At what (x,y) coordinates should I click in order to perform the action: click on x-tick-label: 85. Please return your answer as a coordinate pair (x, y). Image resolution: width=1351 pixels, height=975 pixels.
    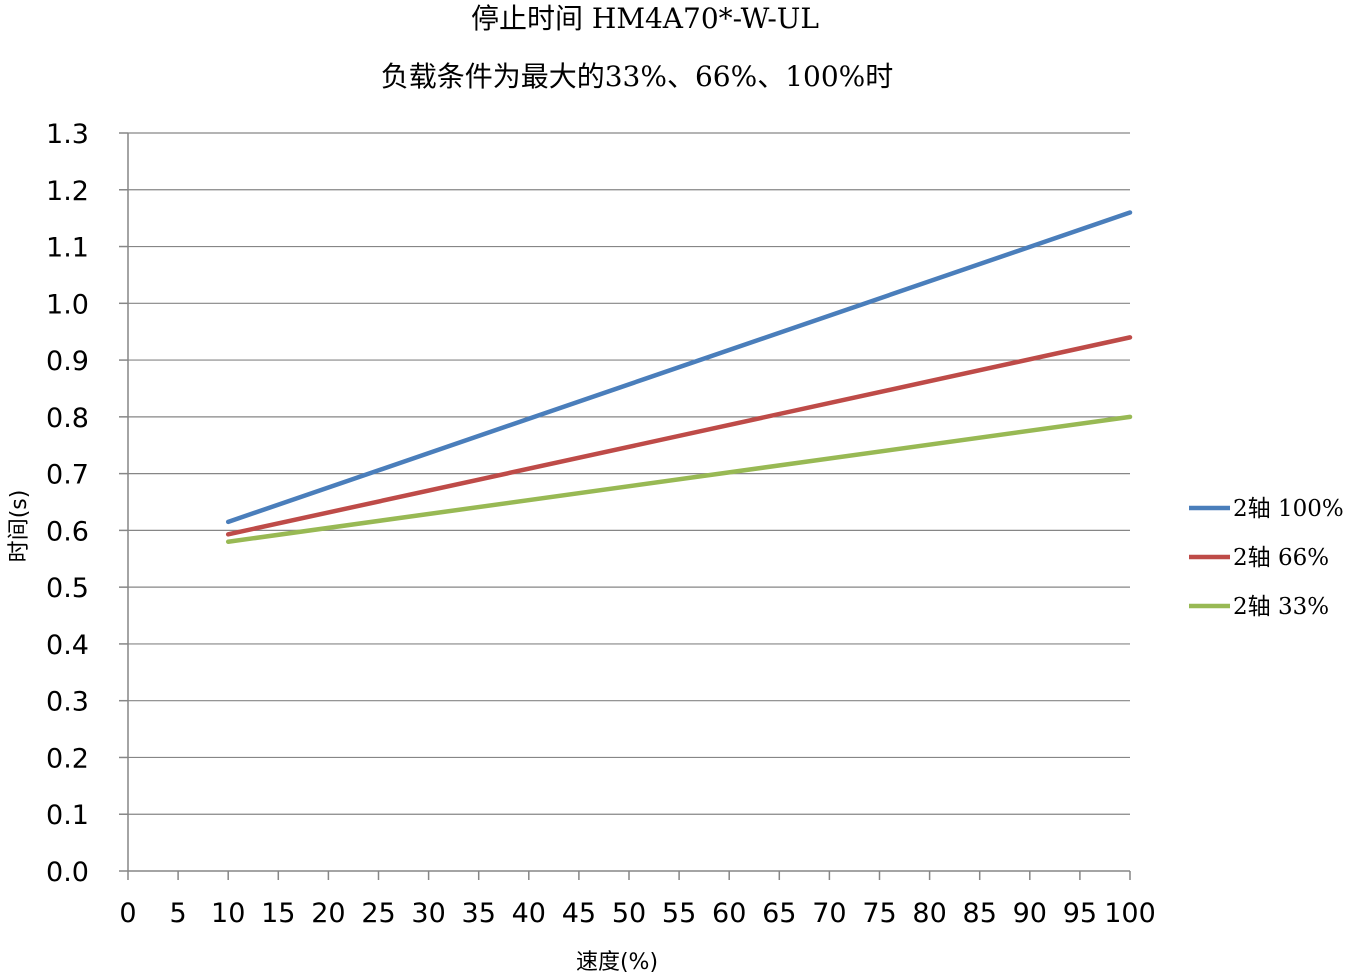
    Looking at the image, I should click on (980, 913).